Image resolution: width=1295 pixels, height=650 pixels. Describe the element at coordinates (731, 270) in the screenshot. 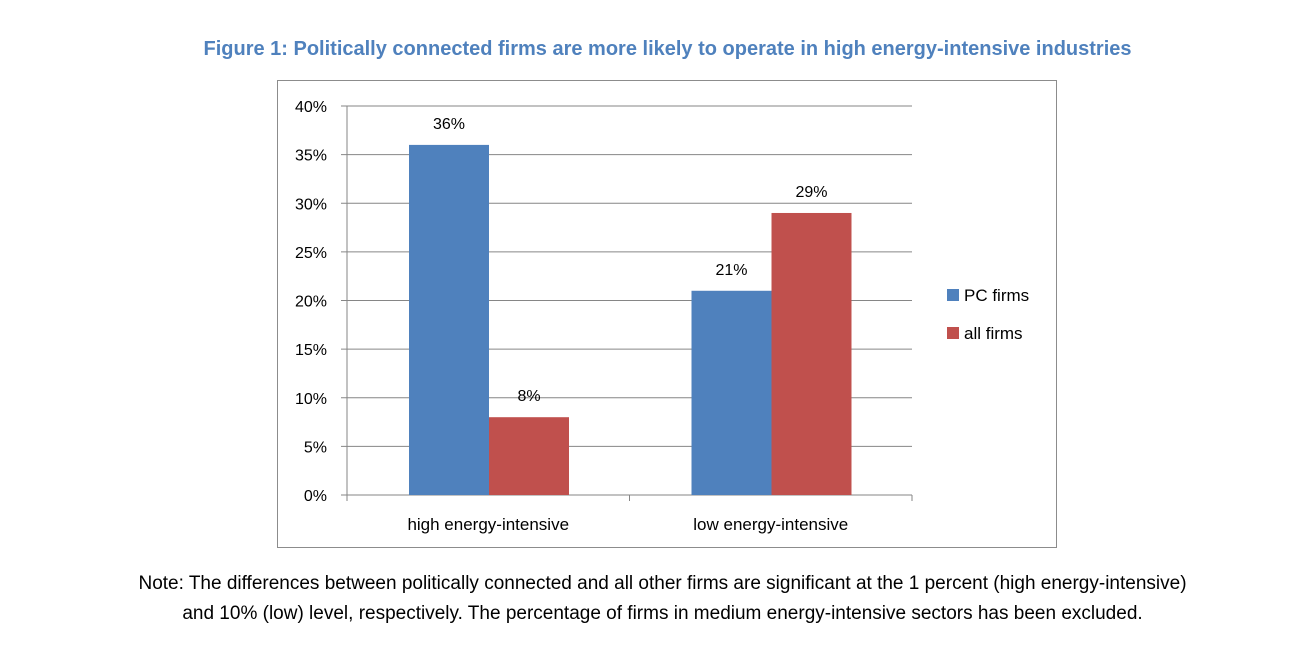

I see `data-label: 21%` at that location.